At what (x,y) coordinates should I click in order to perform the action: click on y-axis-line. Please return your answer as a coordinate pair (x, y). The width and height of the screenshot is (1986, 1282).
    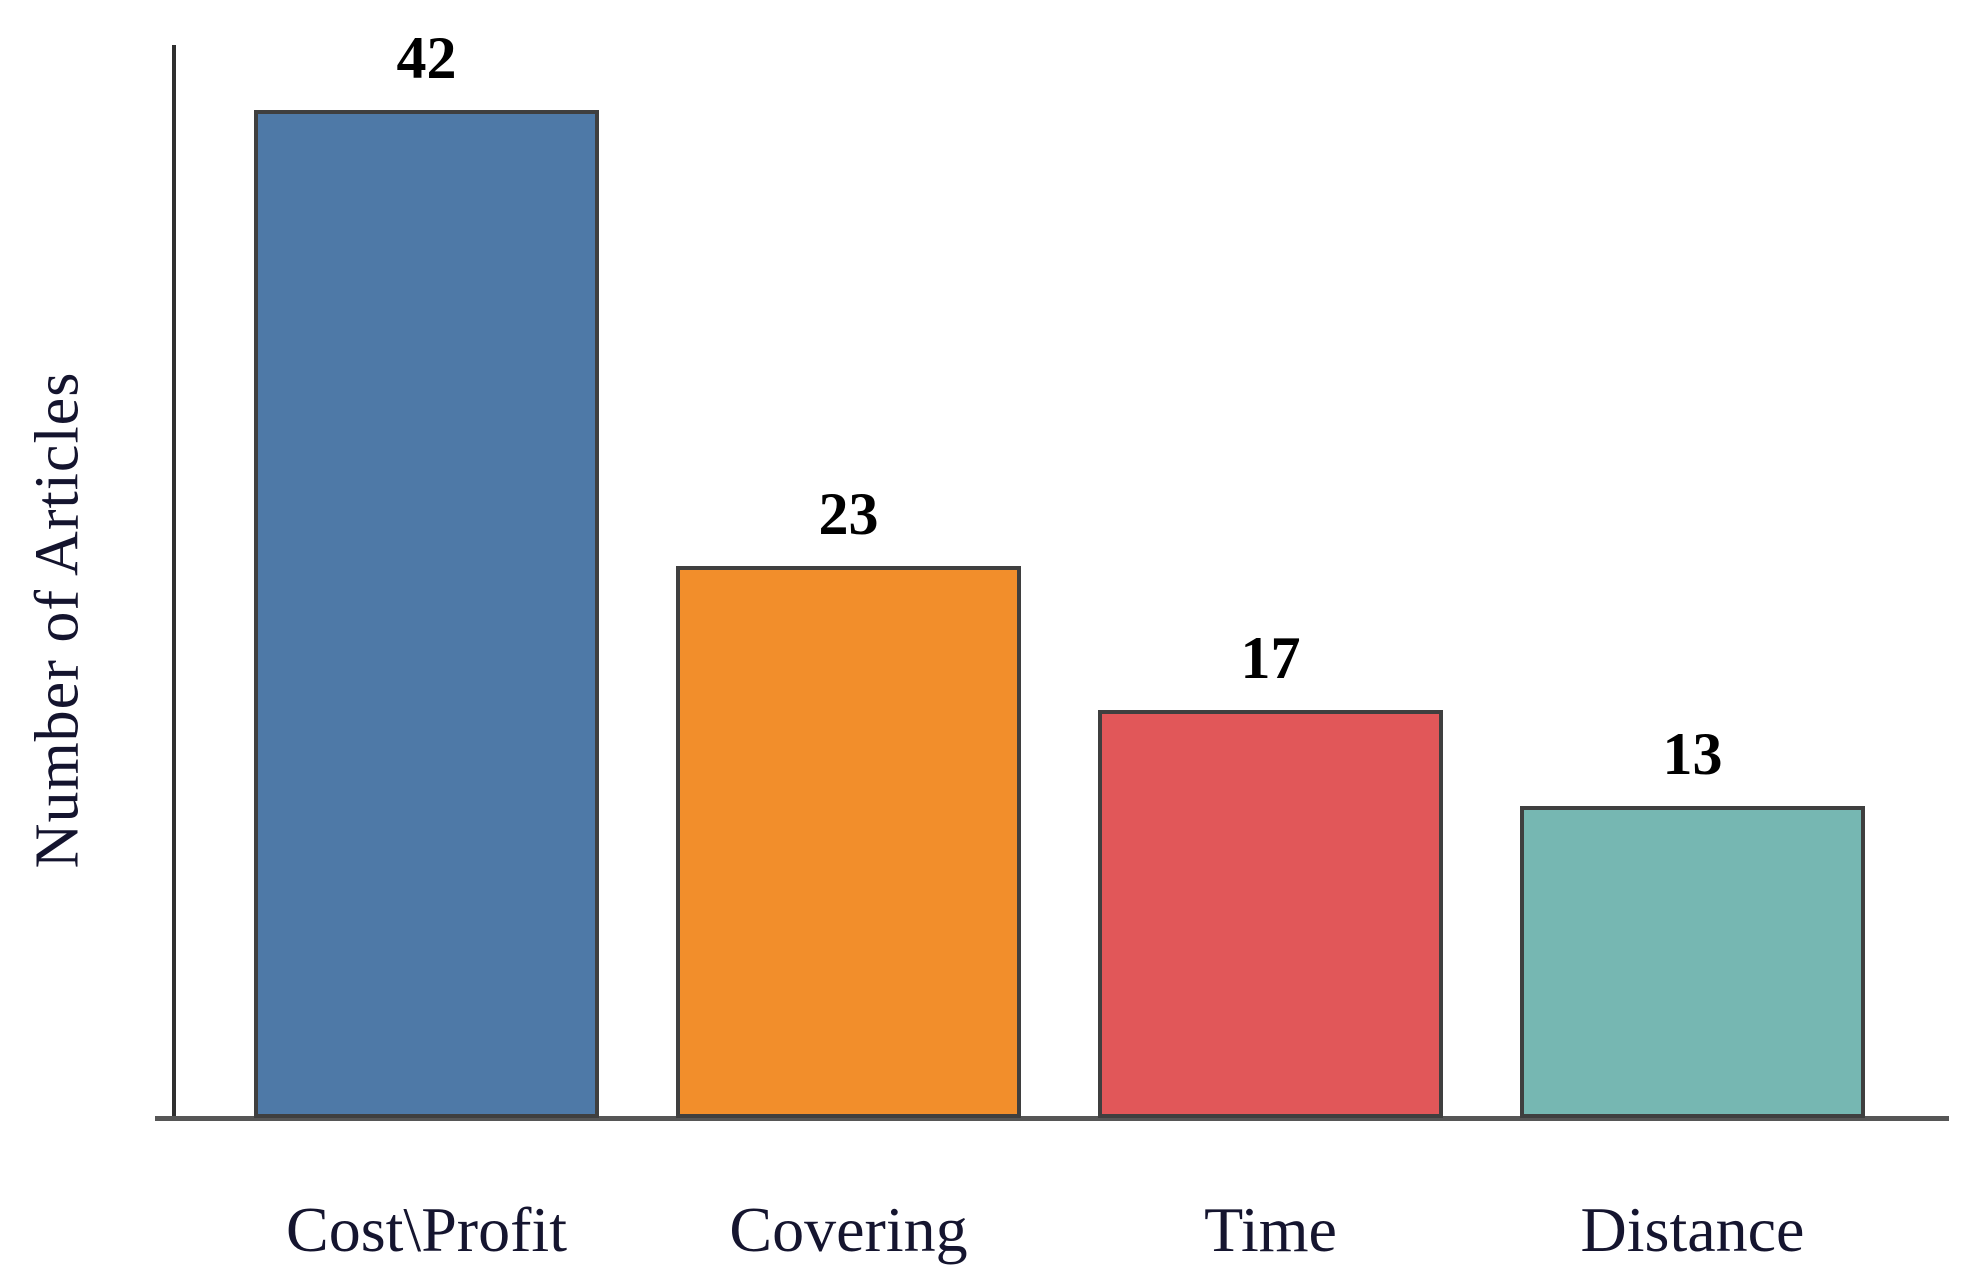
    Looking at the image, I should click on (174, 583).